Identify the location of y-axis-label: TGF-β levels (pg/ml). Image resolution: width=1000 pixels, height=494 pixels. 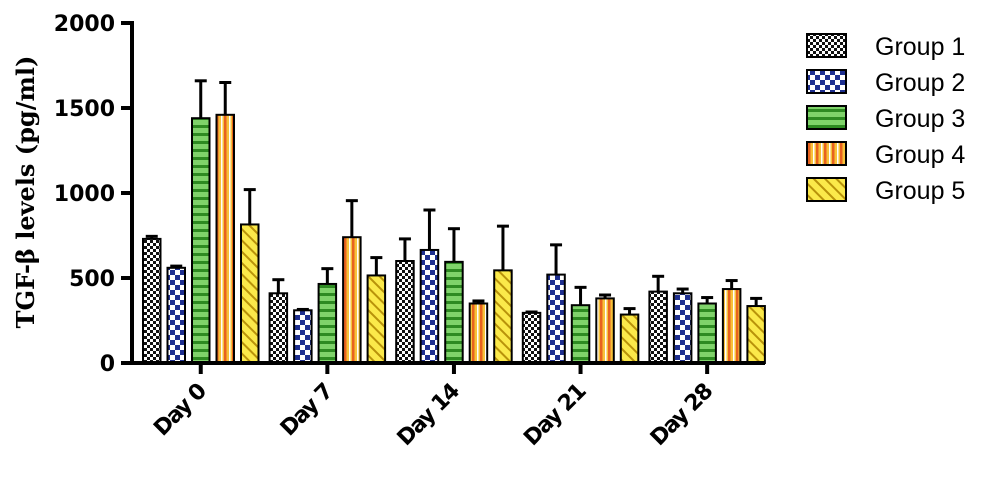
(25, 192).